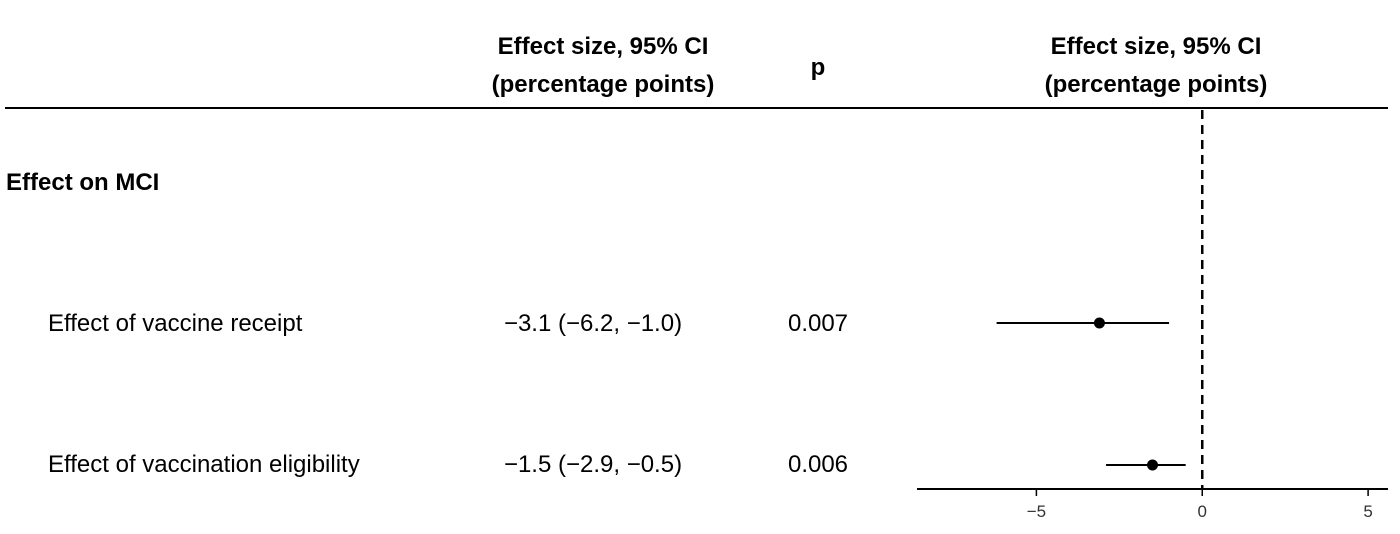 Image resolution: width=1400 pixels, height=534 pixels. Describe the element at coordinates (603, 66) in the screenshot. I see `effect-size-header: Effect size, 95% CI (percentage points)` at that location.